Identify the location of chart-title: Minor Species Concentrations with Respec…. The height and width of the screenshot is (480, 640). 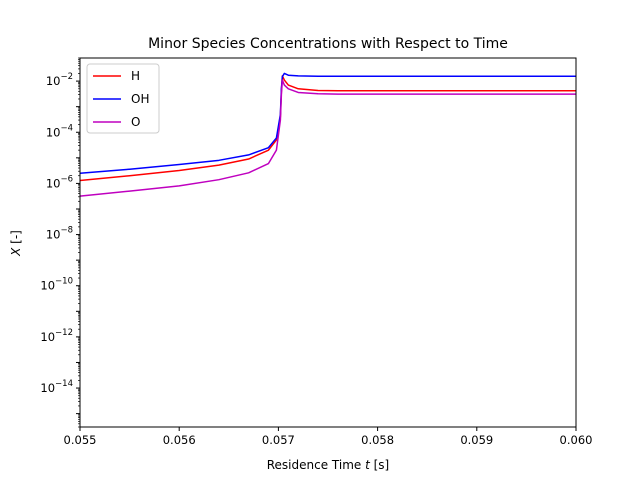
(328, 44).